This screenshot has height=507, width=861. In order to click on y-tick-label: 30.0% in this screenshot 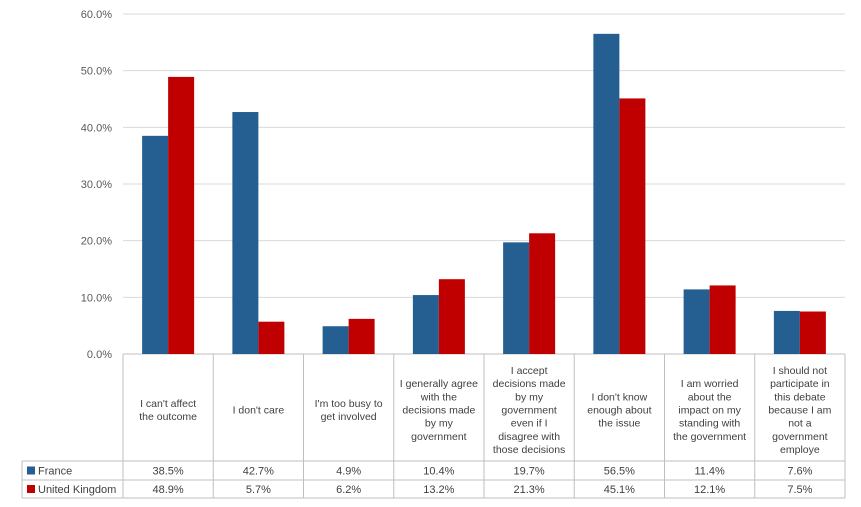, I will do `click(96, 185)`.